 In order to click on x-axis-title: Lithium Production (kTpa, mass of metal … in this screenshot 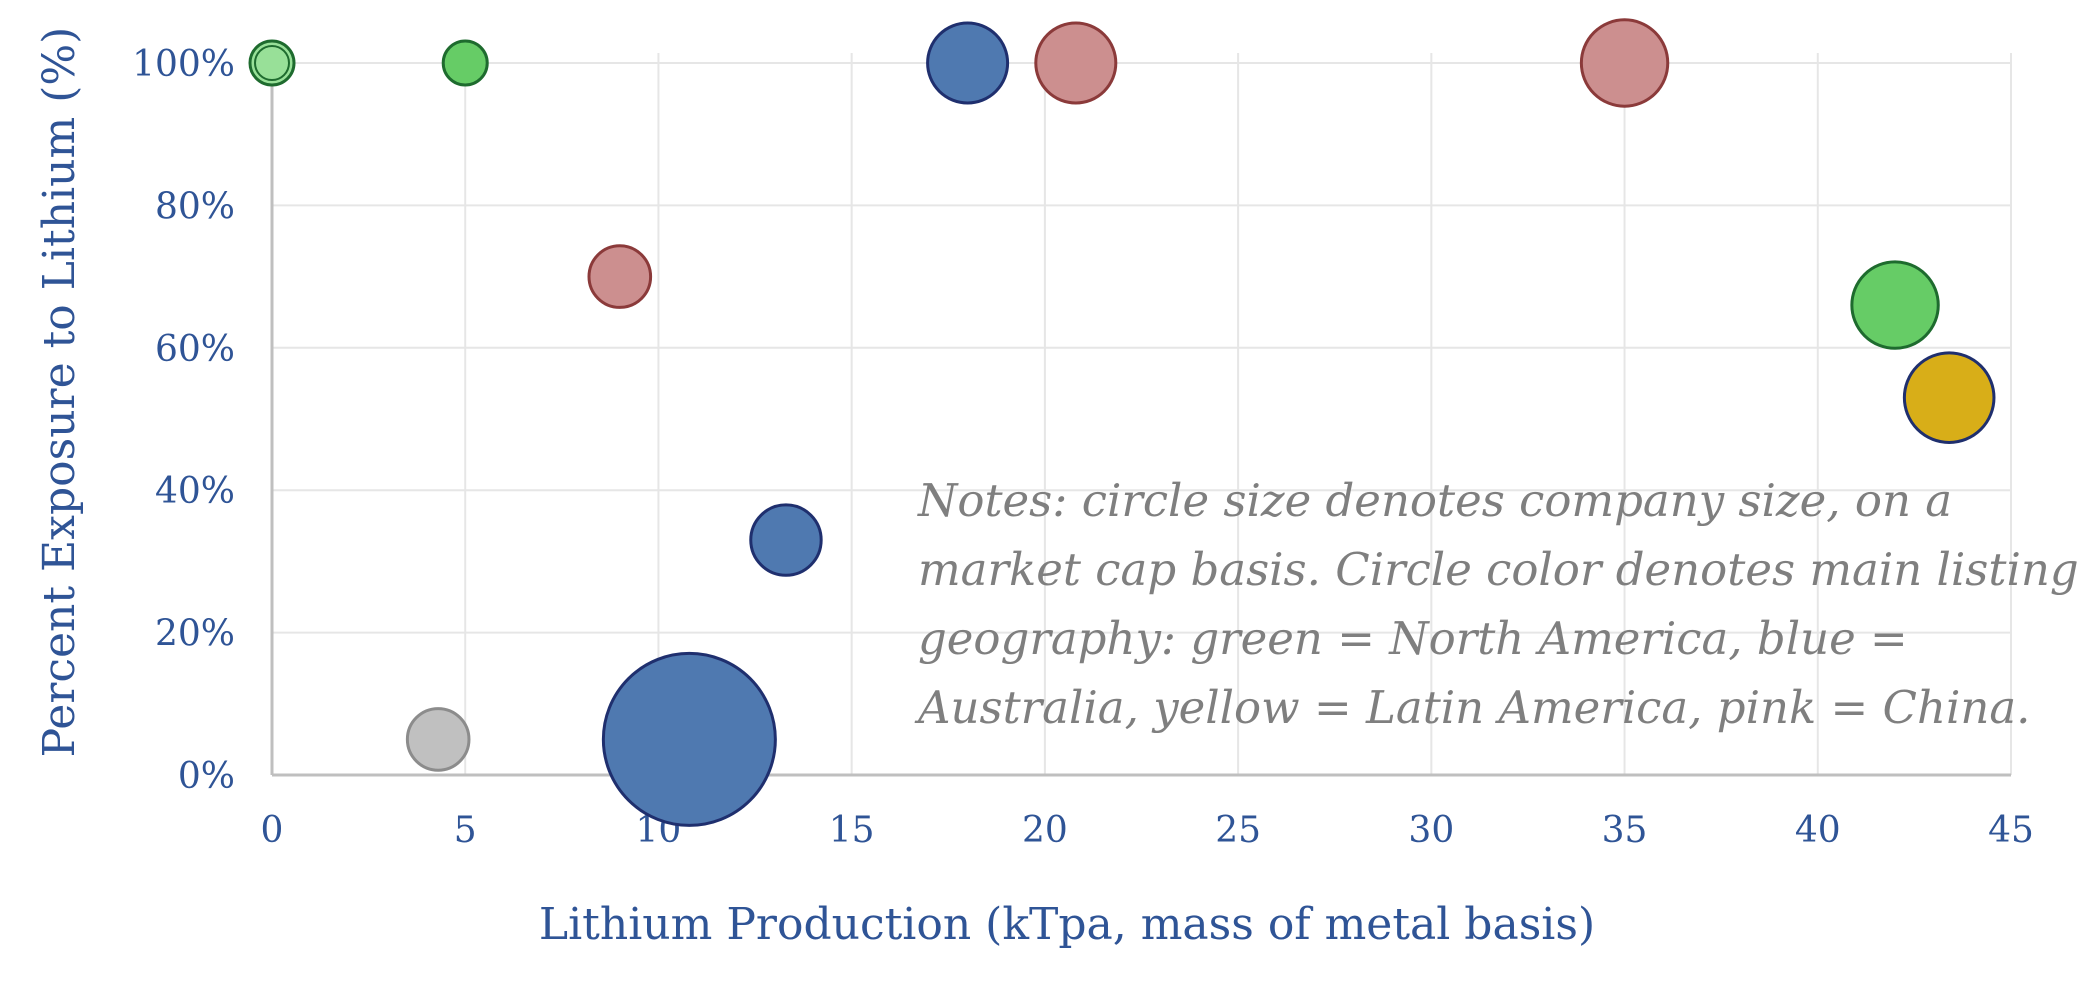, I will do `click(1067, 924)`.